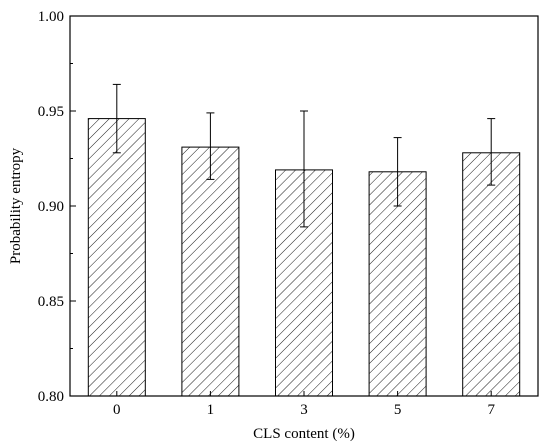 The width and height of the screenshot is (550, 448). Describe the element at coordinates (304, 434) in the screenshot. I see `x-axis-title: CLS content (%)` at that location.